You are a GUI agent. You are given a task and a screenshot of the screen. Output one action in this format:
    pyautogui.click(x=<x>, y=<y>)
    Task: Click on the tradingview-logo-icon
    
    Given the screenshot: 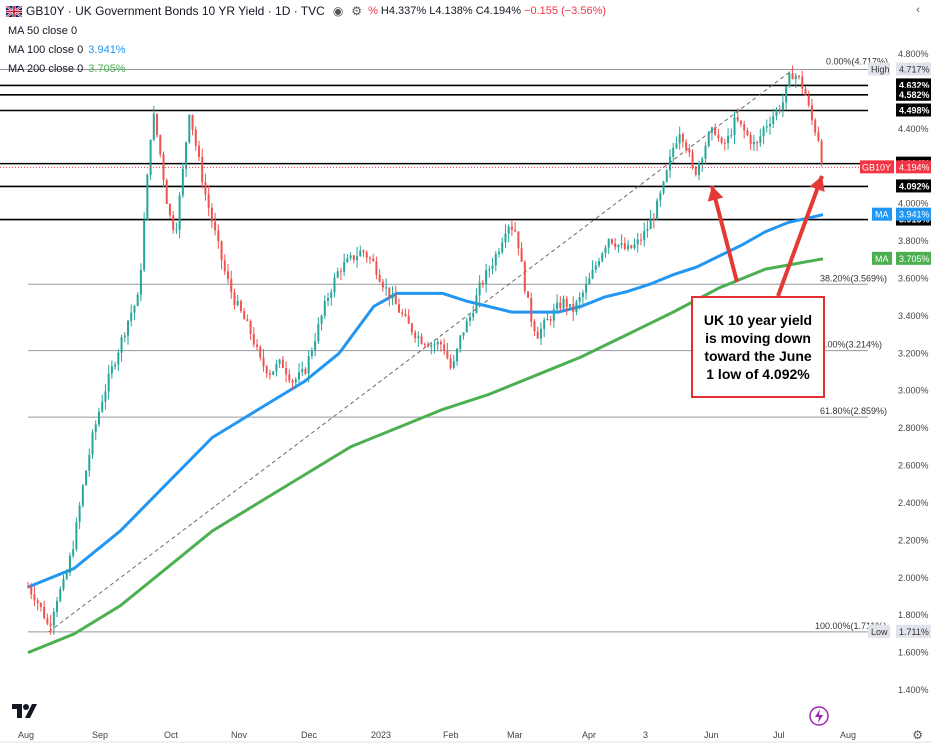 What is the action you would take?
    pyautogui.click(x=24, y=710)
    